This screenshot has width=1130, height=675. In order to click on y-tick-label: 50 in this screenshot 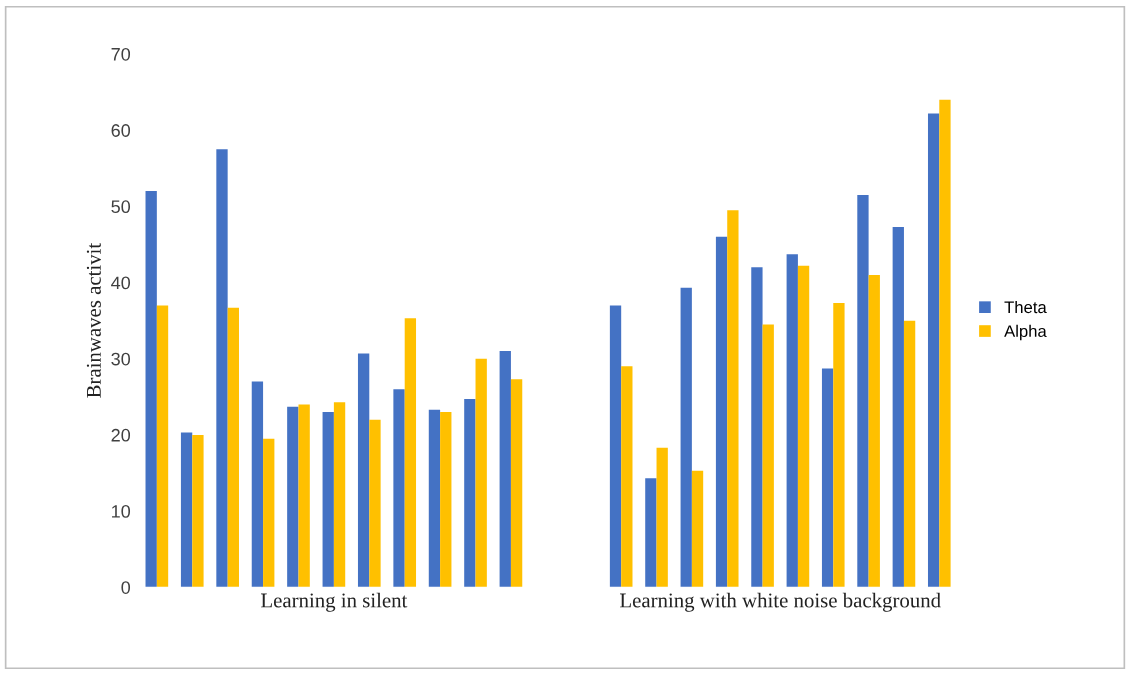, I will do `click(121, 207)`.